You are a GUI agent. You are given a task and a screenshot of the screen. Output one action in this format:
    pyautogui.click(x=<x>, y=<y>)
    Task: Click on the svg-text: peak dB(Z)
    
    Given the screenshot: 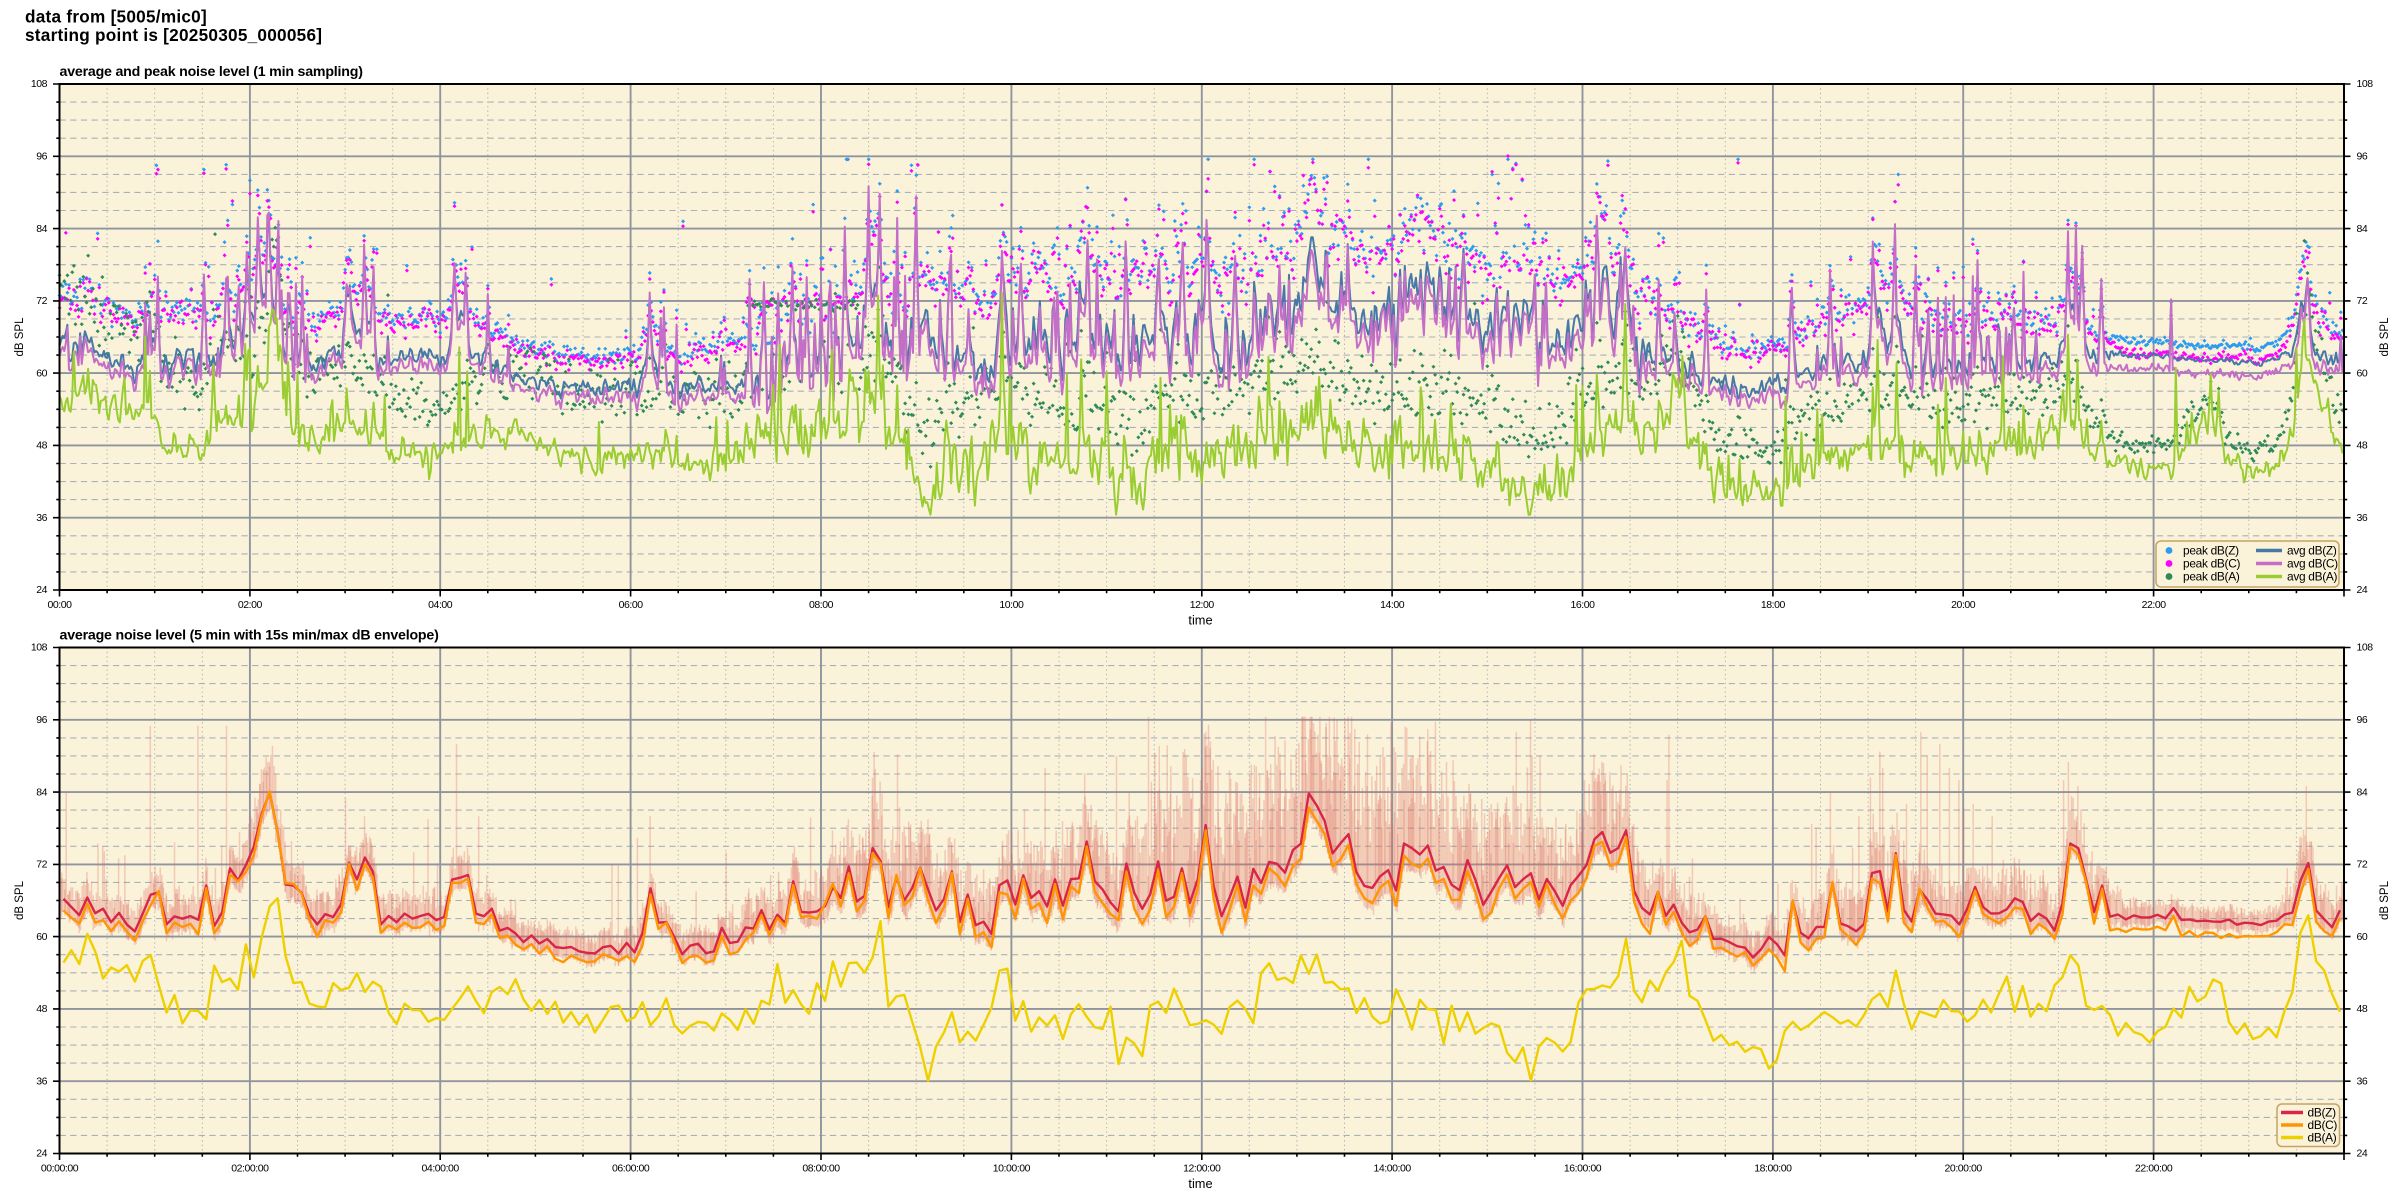 What is the action you would take?
    pyautogui.click(x=2211, y=550)
    